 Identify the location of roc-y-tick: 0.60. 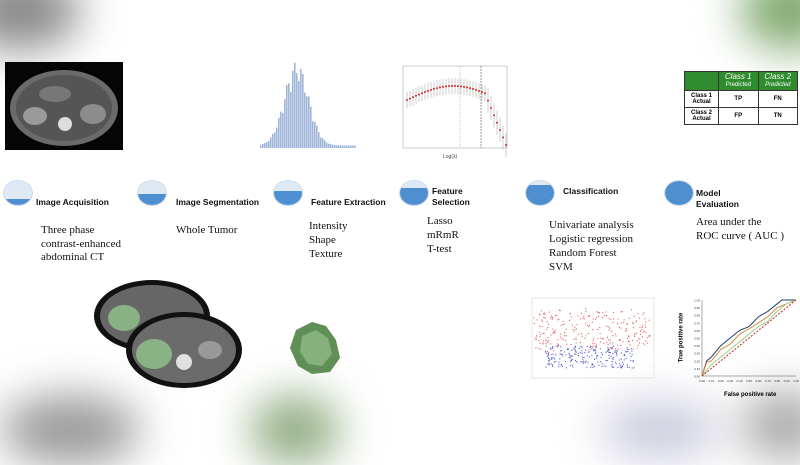
(697, 331).